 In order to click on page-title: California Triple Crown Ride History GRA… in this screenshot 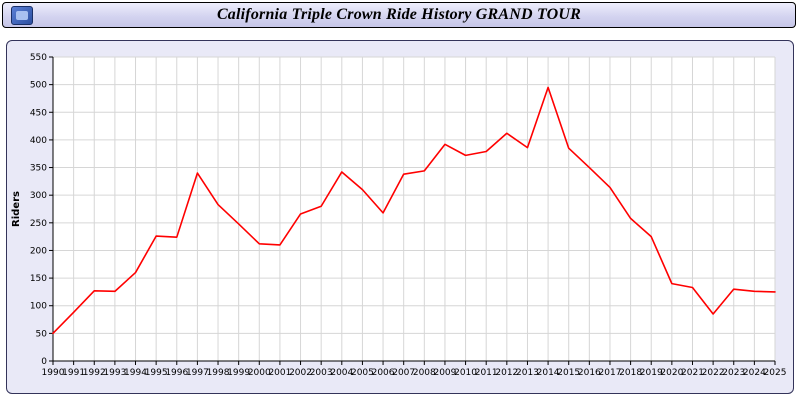, I will do `click(399, 14)`.